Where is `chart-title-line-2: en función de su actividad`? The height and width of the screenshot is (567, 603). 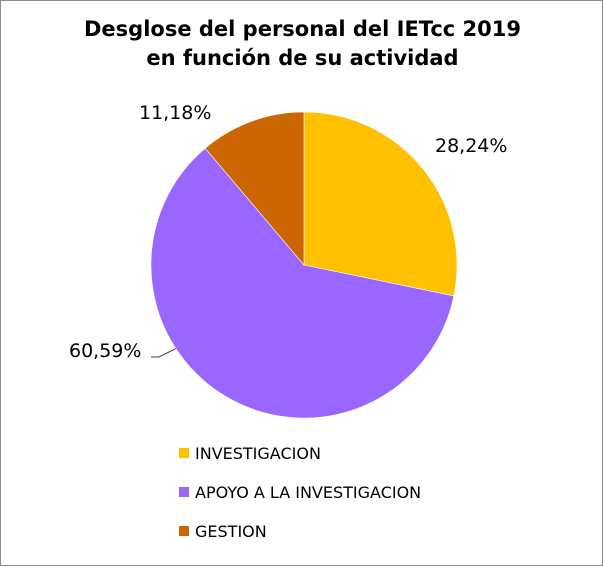
chart-title-line-2: en función de su actividad is located at coordinates (302, 58).